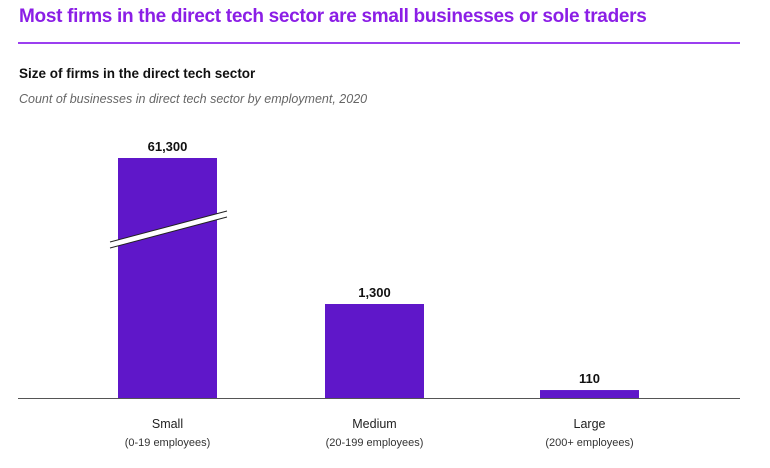 Image resolution: width=770 pixels, height=468 pixels. I want to click on x-tick-label: Small, so click(167, 424).